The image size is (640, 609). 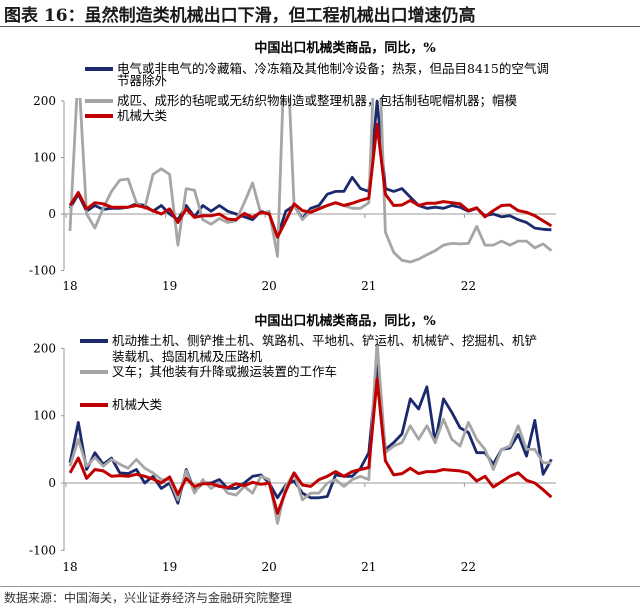 I want to click on legend-label-0-line1: 电气或非电气的冷藏箱、冷冻箱及其他制冷设备；热泵，但品目8415的空气调, so click(x=333, y=68).